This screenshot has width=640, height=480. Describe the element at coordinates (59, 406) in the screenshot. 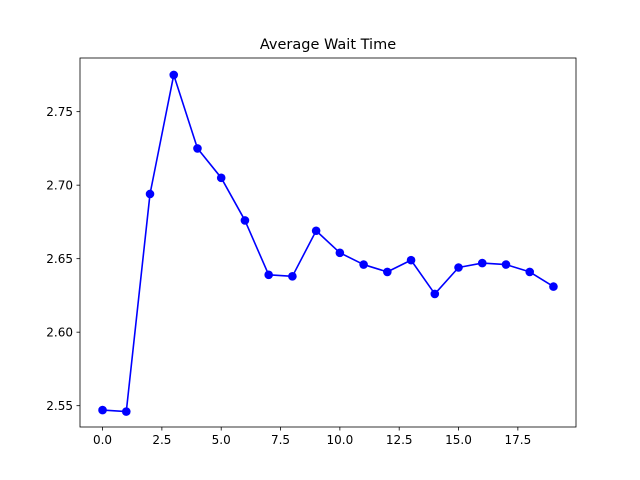

I see `y-tick-label: 2.55` at that location.